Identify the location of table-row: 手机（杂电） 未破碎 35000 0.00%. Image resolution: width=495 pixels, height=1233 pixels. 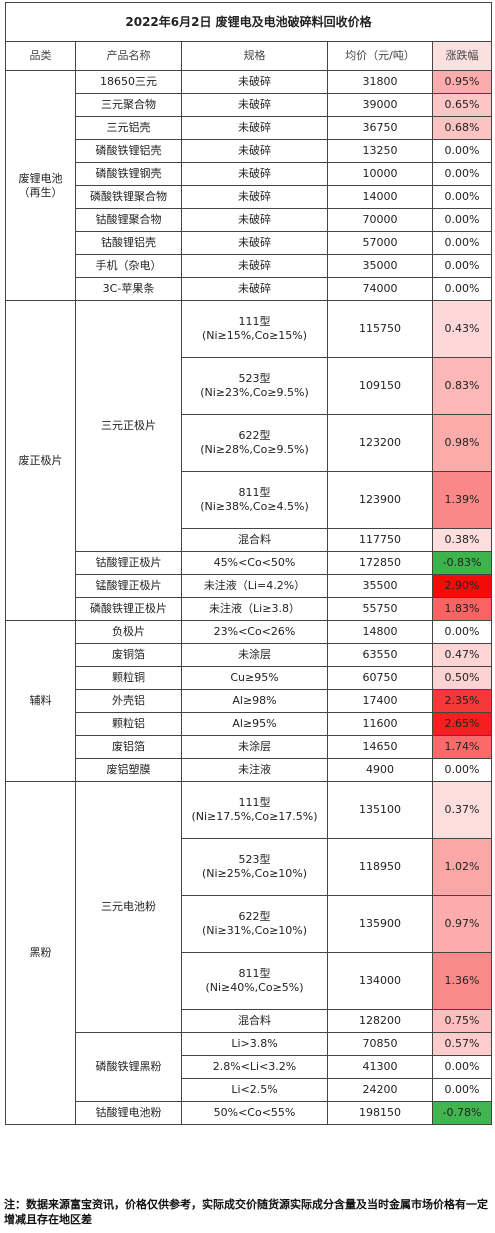
(249, 266).